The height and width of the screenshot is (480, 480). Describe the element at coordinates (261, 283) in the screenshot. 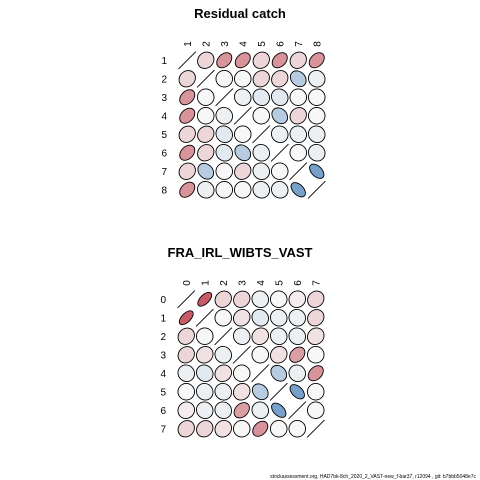

I see `col-label-4: 4` at that location.